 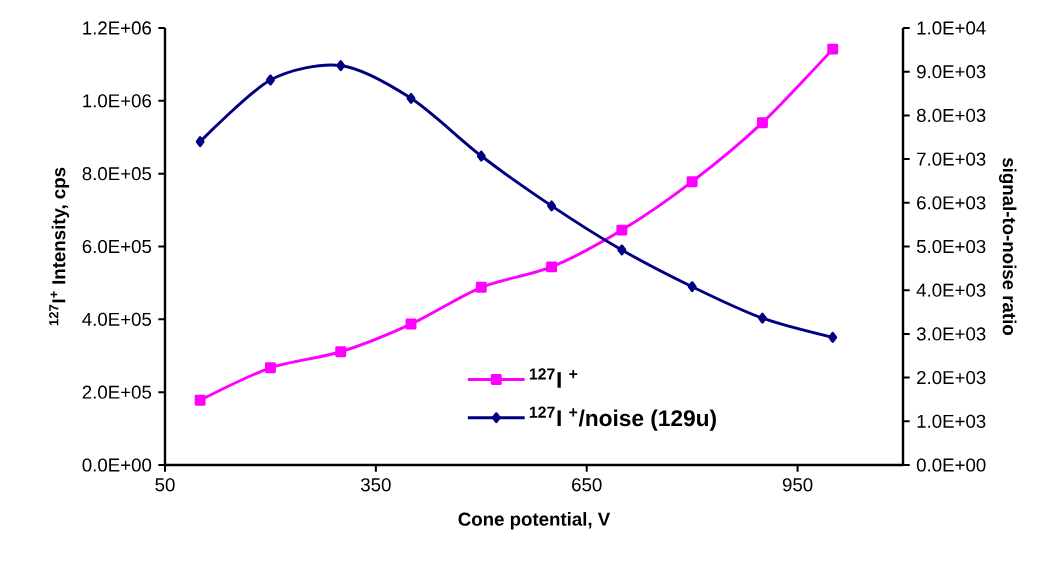 I want to click on y-tick-label: 1.0E+06, so click(x=117, y=101).